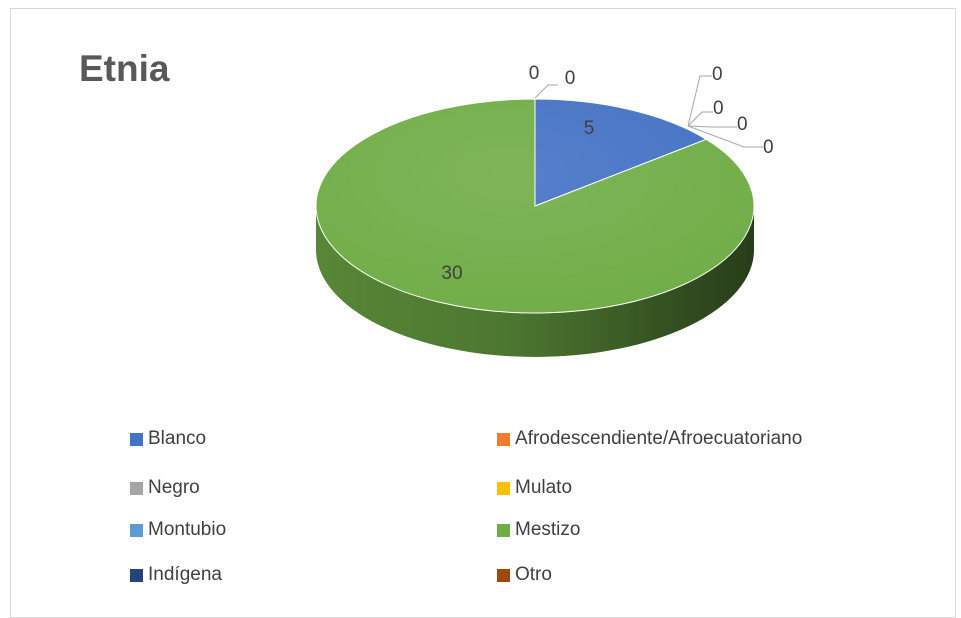 Image resolution: width=961 pixels, height=618 pixels. Describe the element at coordinates (717, 74) in the screenshot. I see `data-label-afrodescendiente-afroecuatoriano: 0` at that location.